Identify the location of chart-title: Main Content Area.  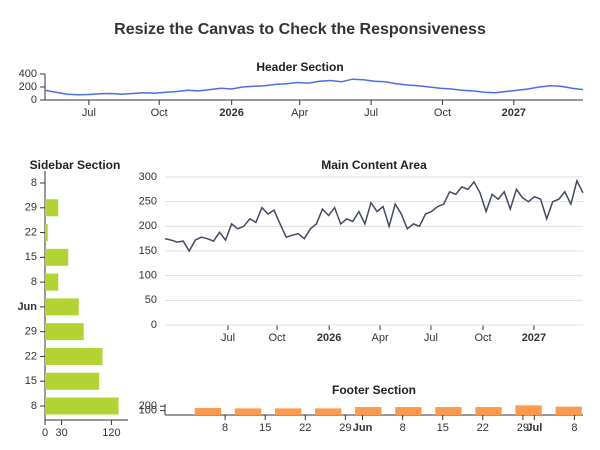
(374, 165).